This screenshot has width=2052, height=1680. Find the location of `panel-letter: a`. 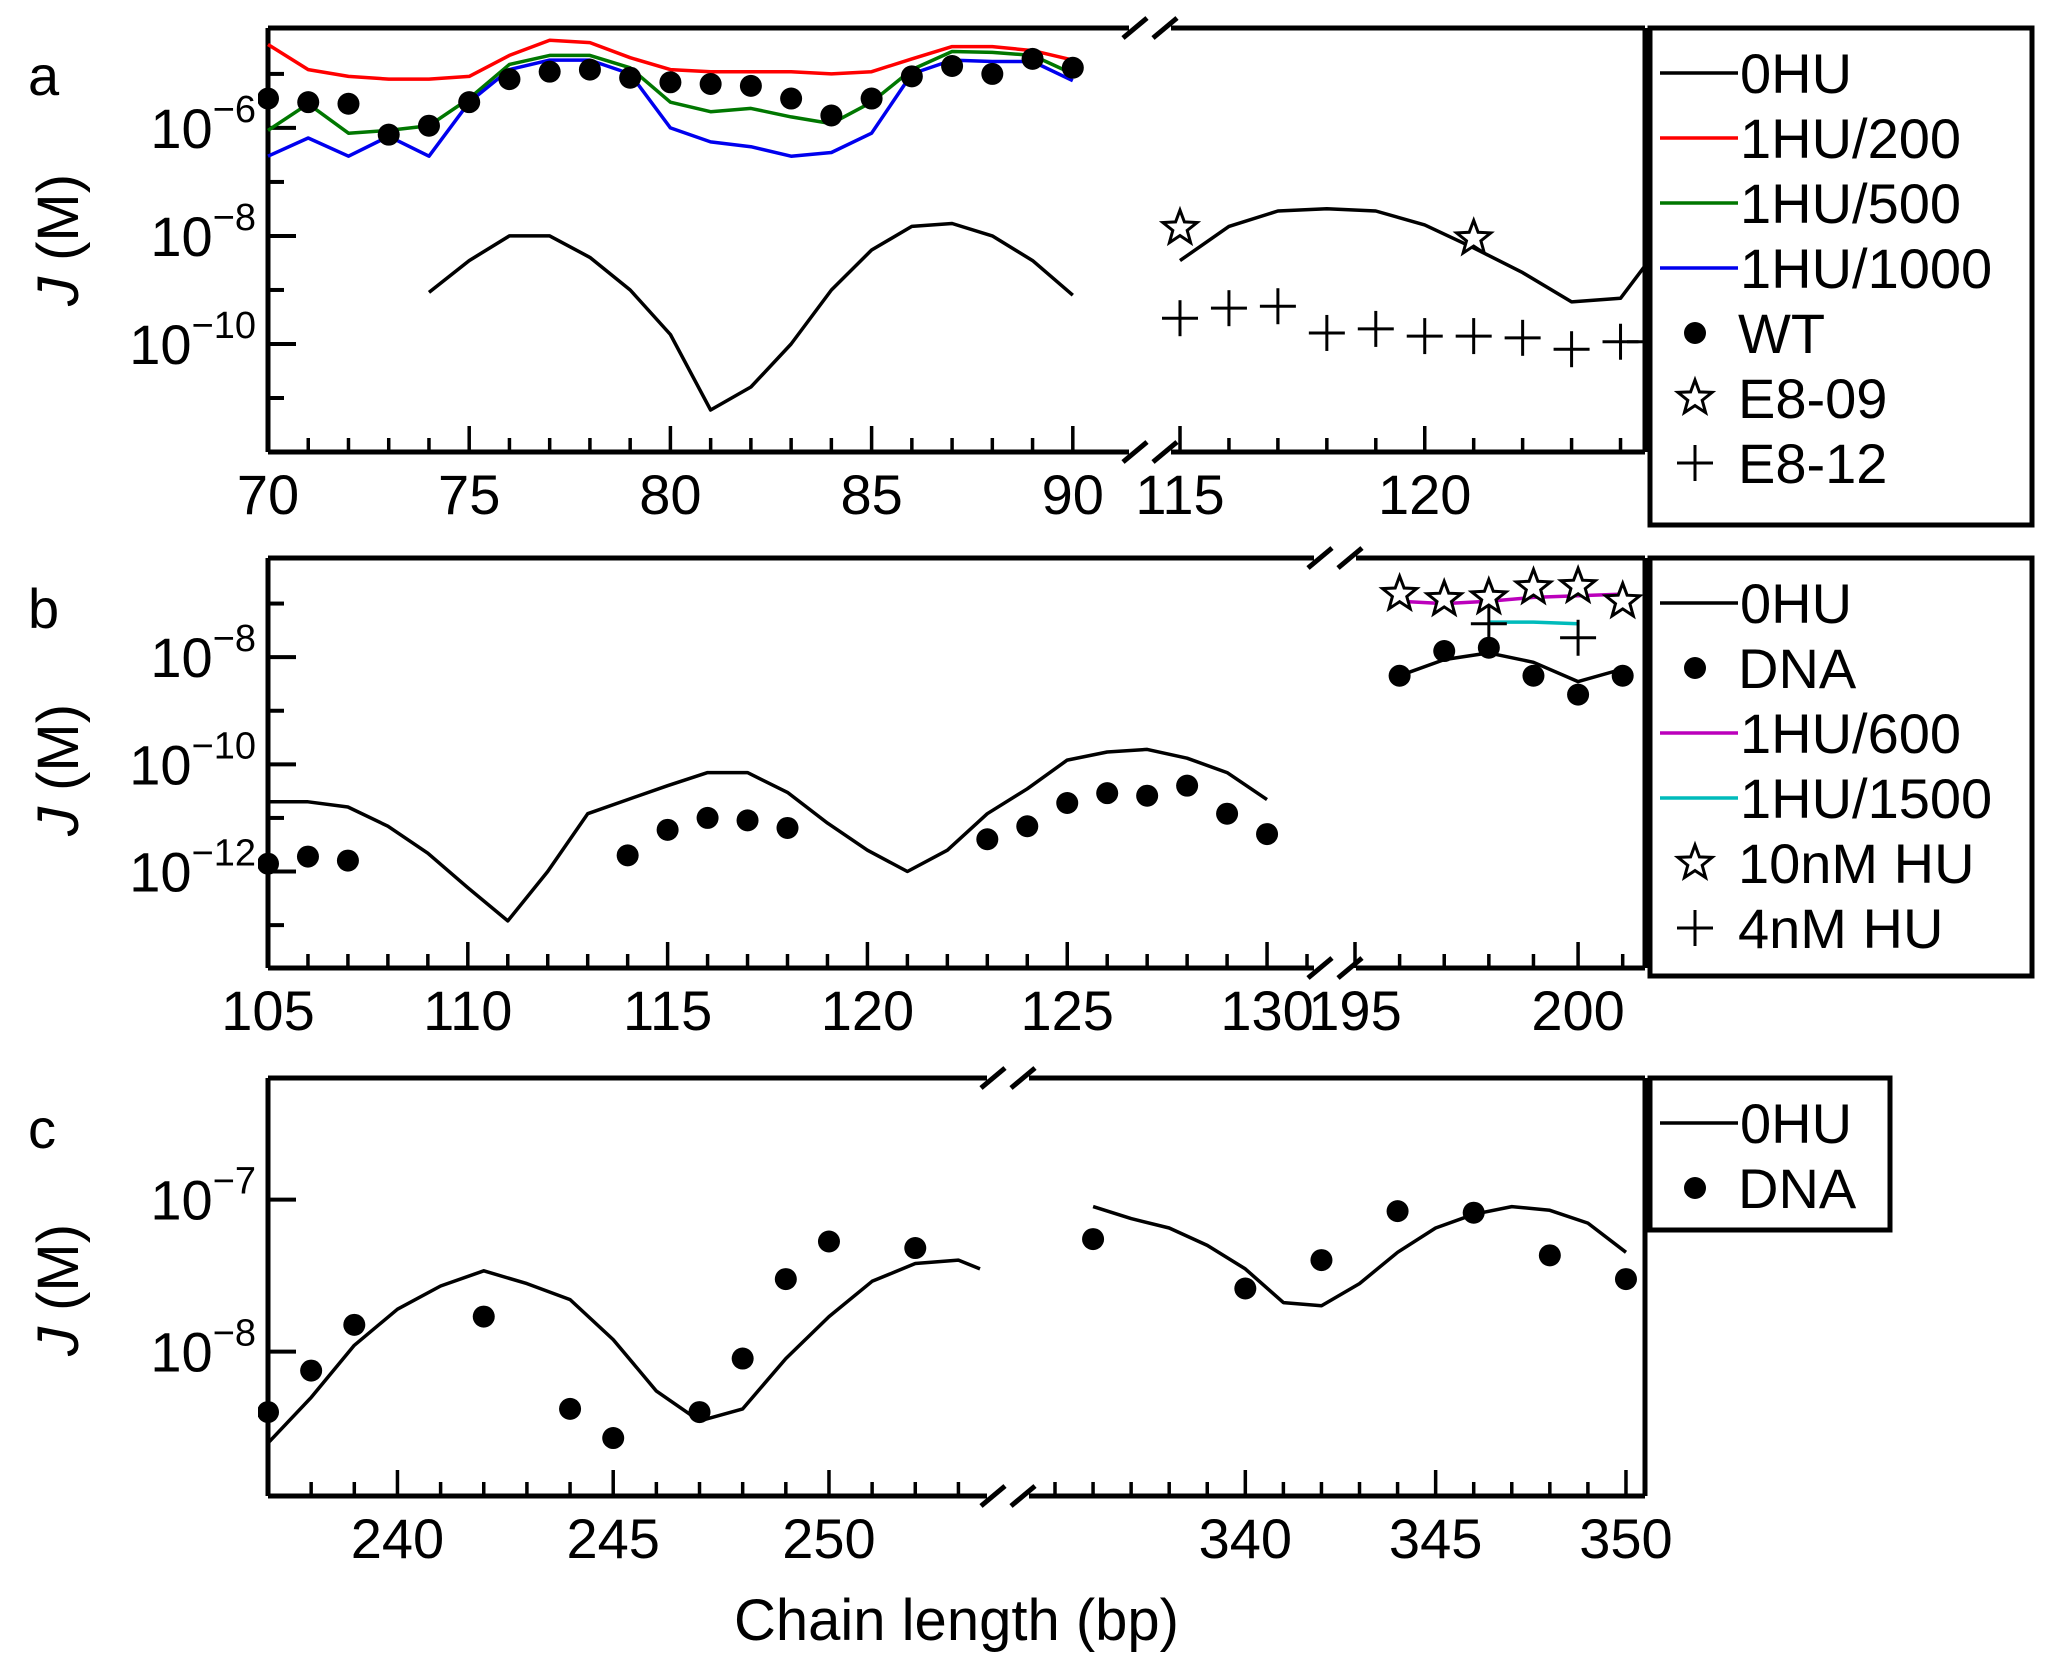

panel-letter: a is located at coordinates (44, 75).